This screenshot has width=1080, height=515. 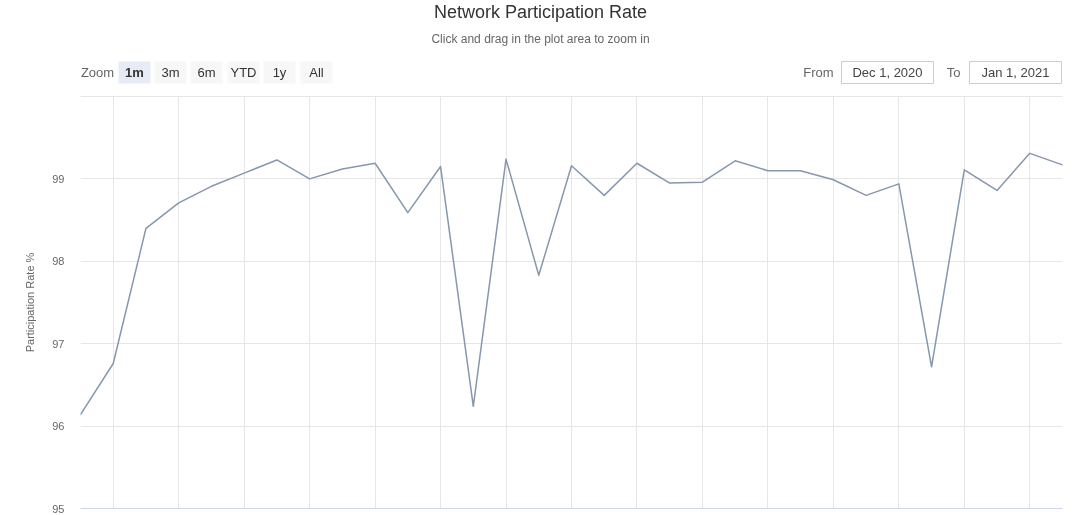 I want to click on text: 1m, so click(x=134, y=72).